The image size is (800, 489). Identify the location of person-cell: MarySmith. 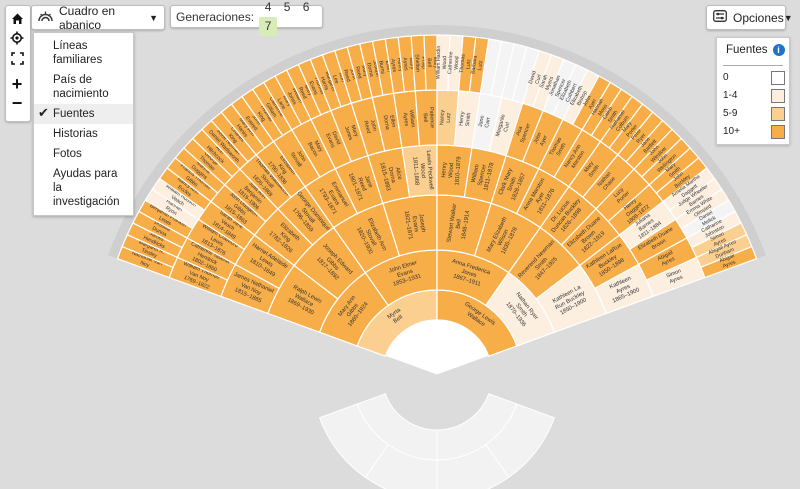
(593, 169).